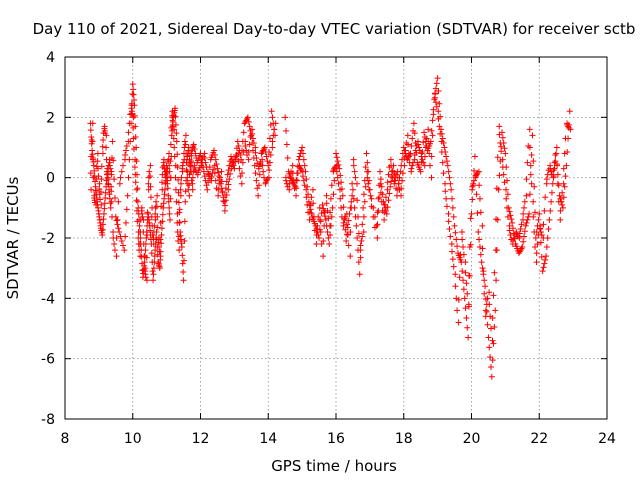  What do you see at coordinates (50, 118) in the screenshot?
I see `y-tick-label: 2` at bounding box center [50, 118].